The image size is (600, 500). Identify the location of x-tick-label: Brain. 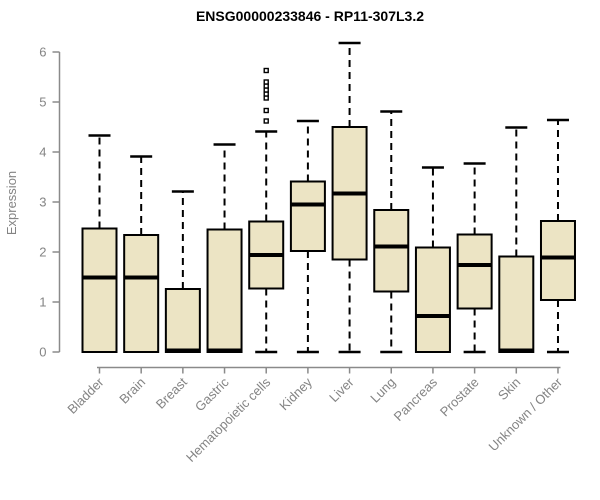
(132, 391).